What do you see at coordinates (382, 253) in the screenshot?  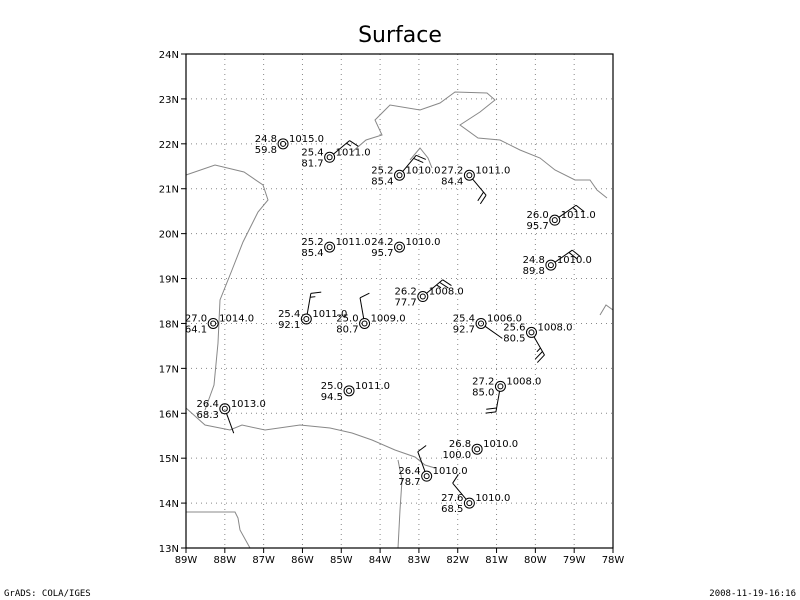 I see `station-humidity: 95.7` at bounding box center [382, 253].